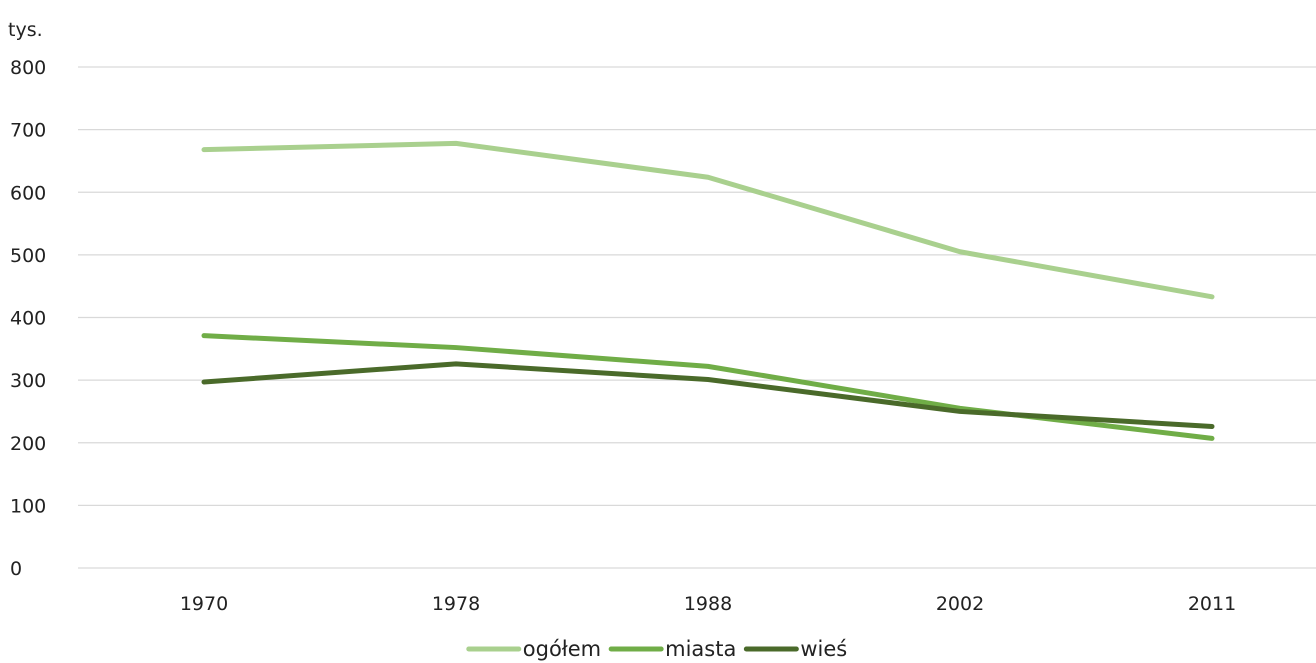 Image resolution: width=1316 pixels, height=663 pixels. I want to click on legend-label: wieś, so click(823, 649).